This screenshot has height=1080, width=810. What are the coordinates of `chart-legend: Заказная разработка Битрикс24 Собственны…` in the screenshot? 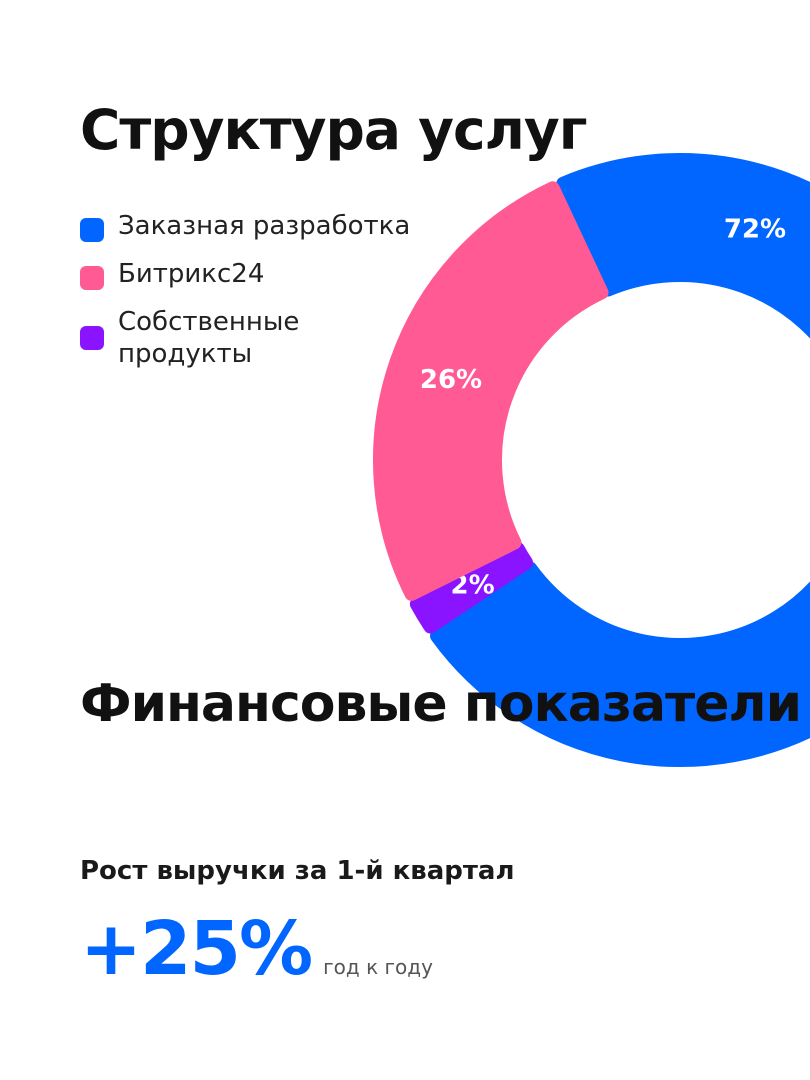 It's located at (260, 298).